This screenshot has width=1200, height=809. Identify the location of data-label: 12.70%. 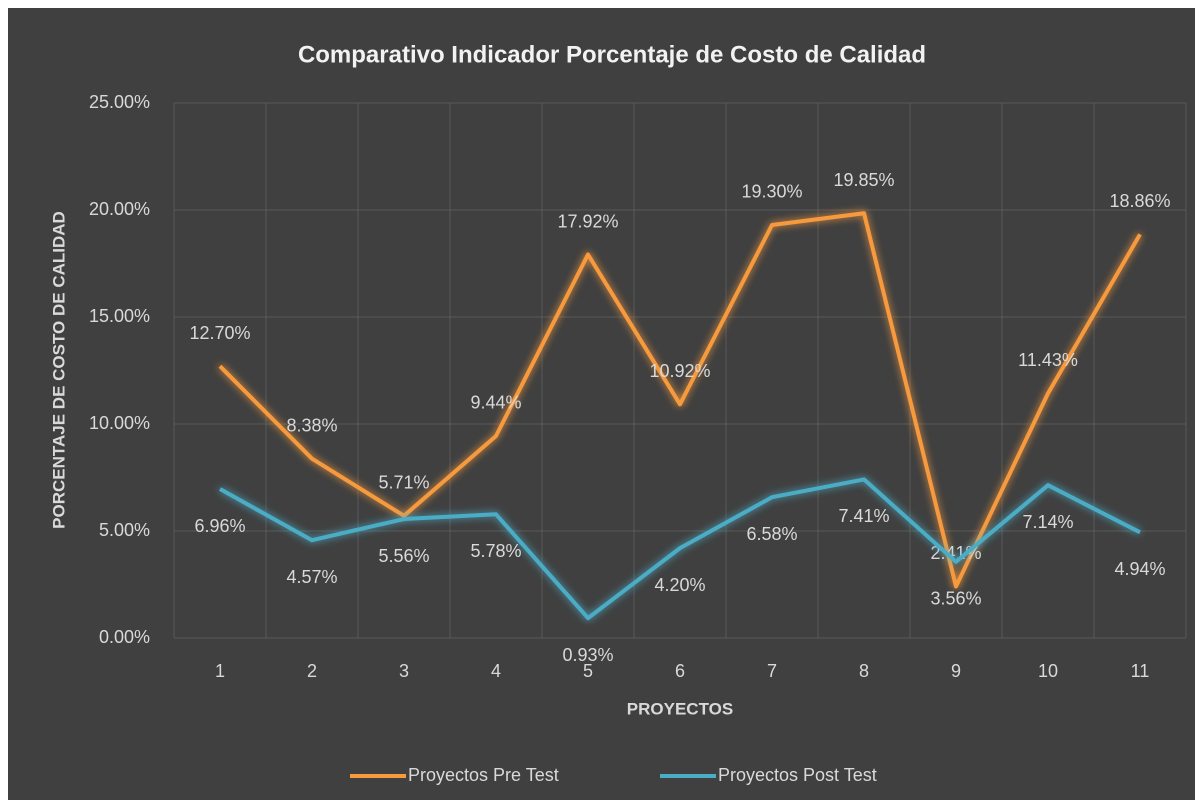
(219, 333).